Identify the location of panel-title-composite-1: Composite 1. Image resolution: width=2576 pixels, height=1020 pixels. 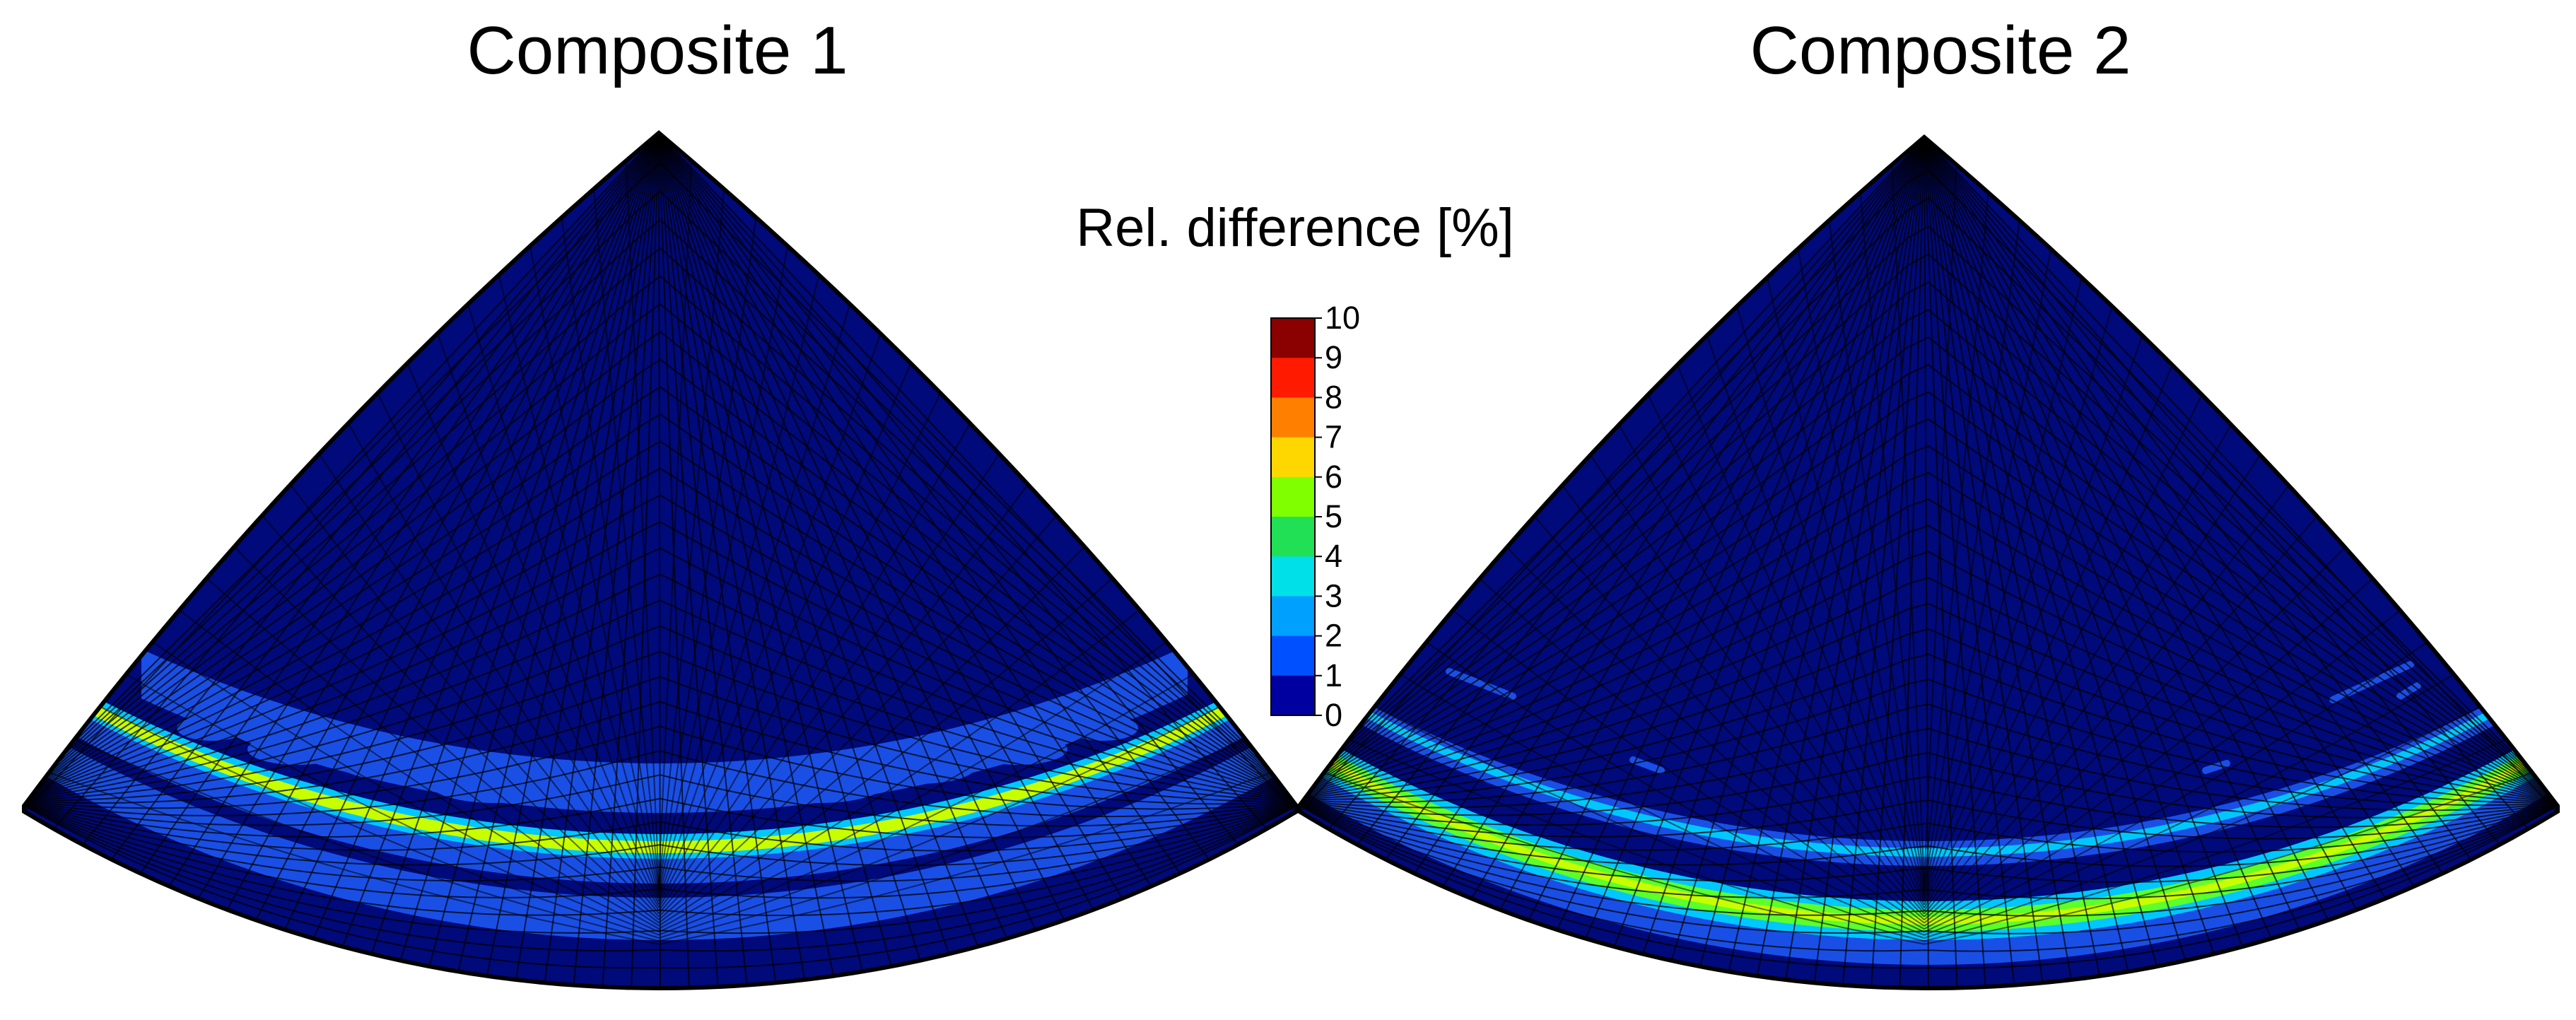
(658, 51).